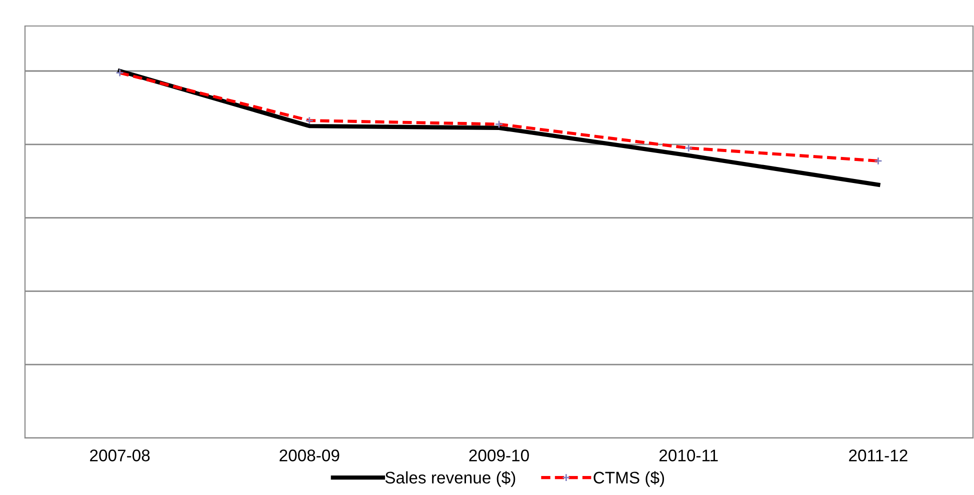 Image resolution: width=974 pixels, height=495 pixels. I want to click on x-tick-label: 2009-10, so click(499, 456).